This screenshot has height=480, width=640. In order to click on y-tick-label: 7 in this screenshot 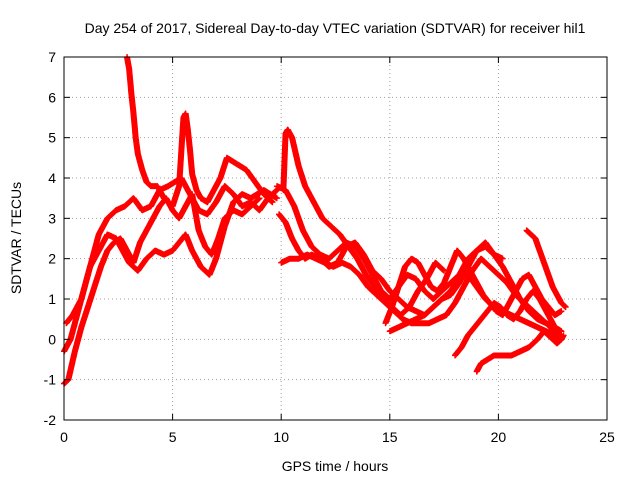, I will do `click(52, 57)`.